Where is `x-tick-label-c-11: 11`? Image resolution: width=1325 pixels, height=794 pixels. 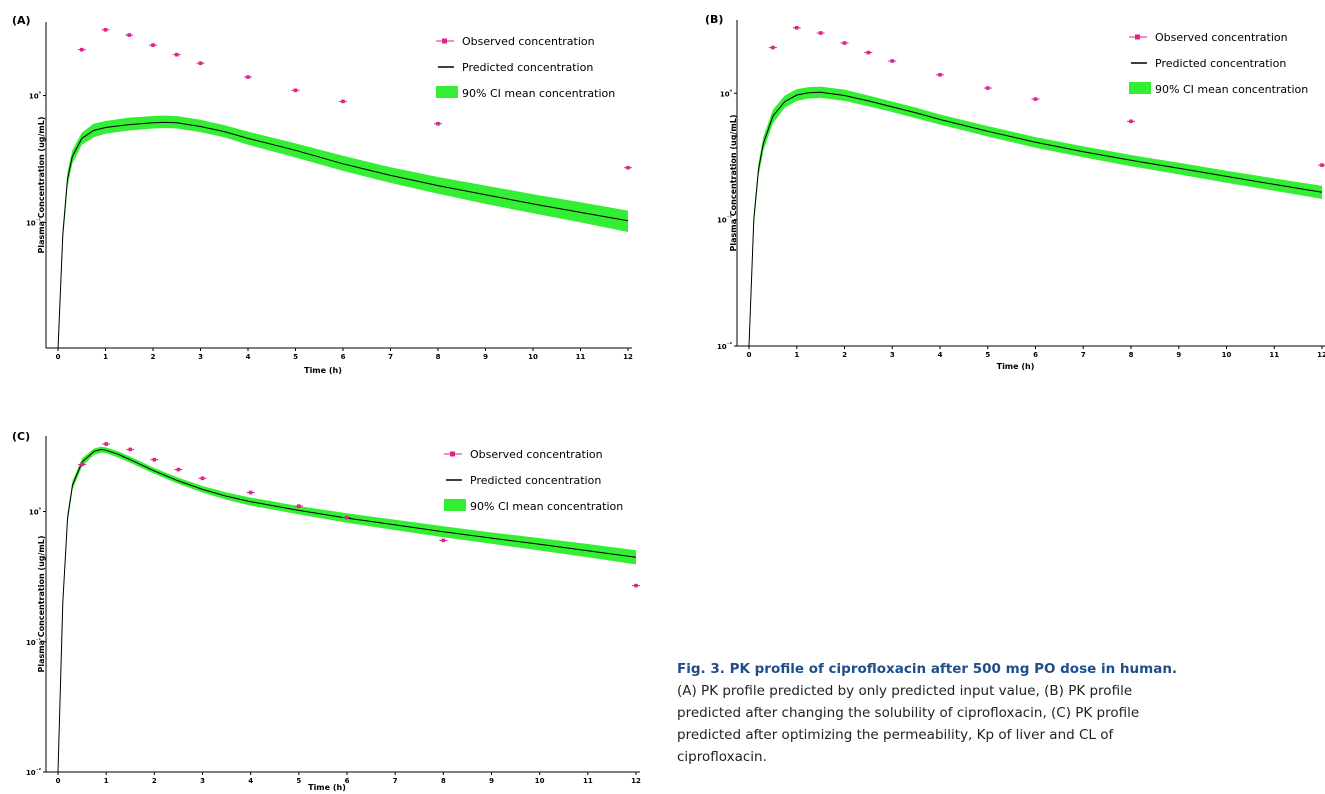
x-tick-label-c-11: 11 is located at coordinates (588, 781).